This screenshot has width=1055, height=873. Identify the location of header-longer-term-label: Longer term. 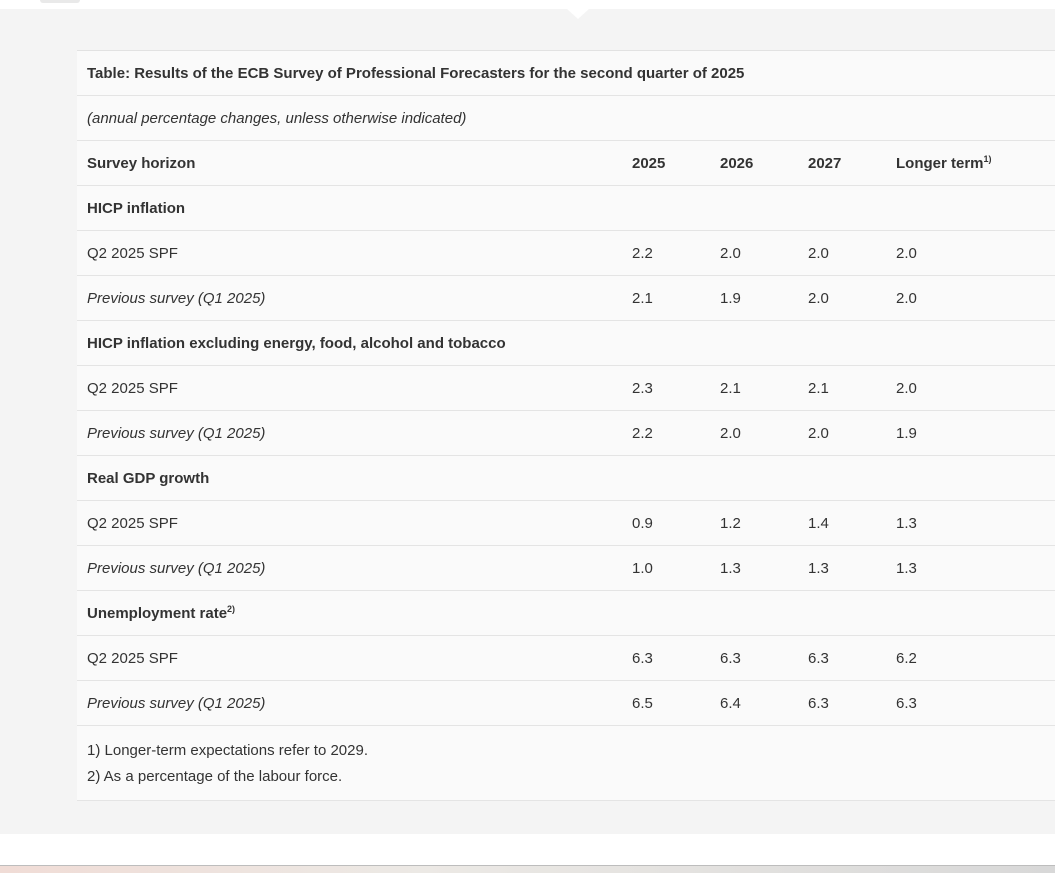
(940, 163).